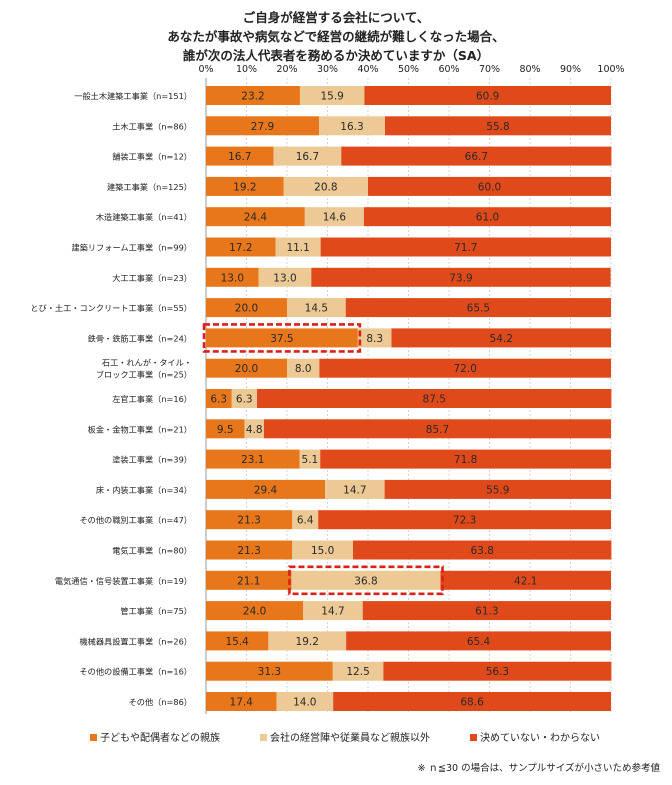 This screenshot has width=672, height=785. Describe the element at coordinates (489, 69) in the screenshot. I see `x-tick-label: 70%` at that location.